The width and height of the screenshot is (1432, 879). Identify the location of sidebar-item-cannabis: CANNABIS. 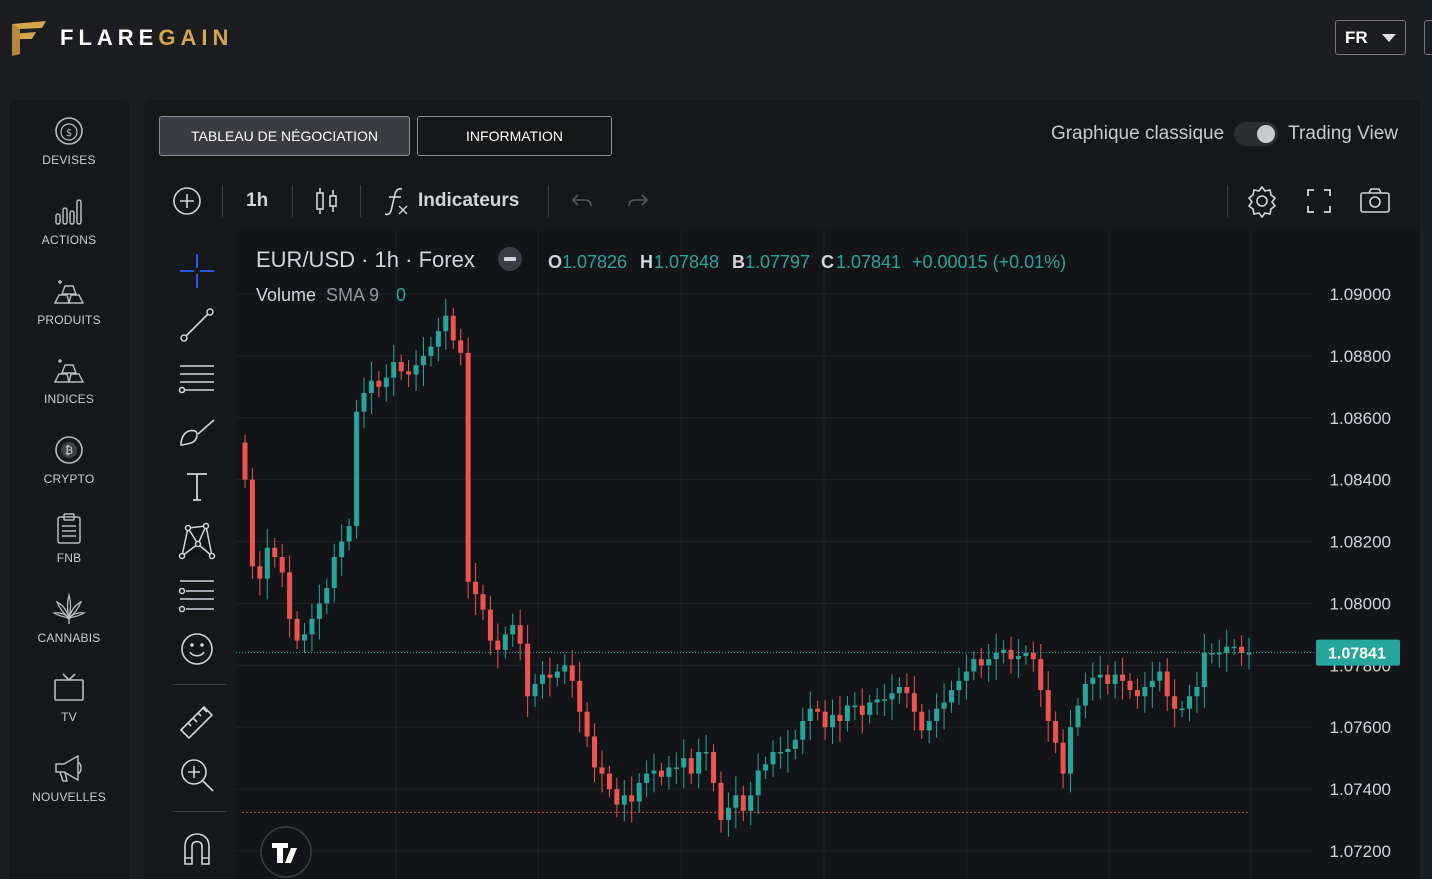
(69, 627).